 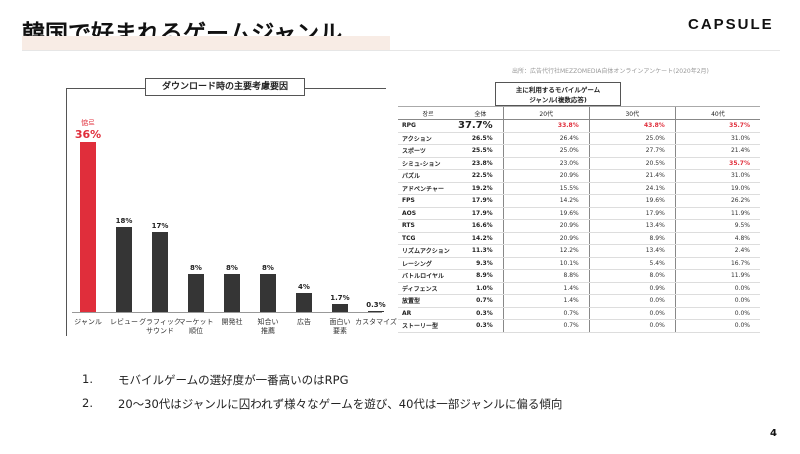 I want to click on table-row: アドベンチャー 19.2% 15.5% 24.1% 19.0%, so click(x=579, y=188).